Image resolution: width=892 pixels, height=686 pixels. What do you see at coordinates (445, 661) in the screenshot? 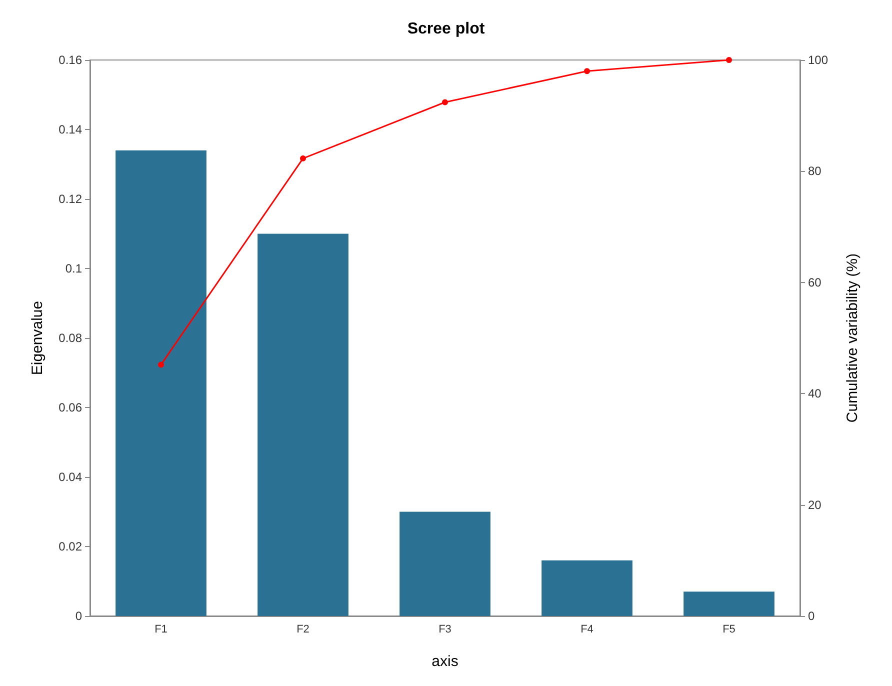
I see `x-axis-title: axis` at bounding box center [445, 661].